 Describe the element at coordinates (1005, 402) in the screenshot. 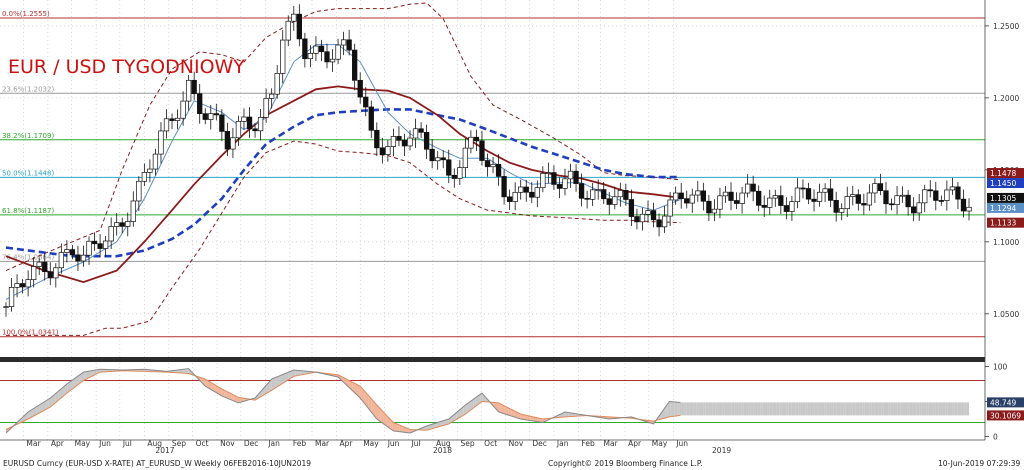

I see `osc-tag-bg` at that location.